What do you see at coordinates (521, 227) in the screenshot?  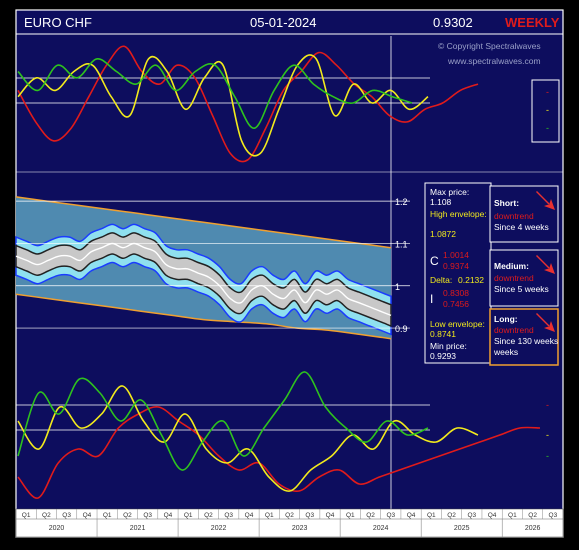 I see `short-trend-since: Since 4 weeks` at bounding box center [521, 227].